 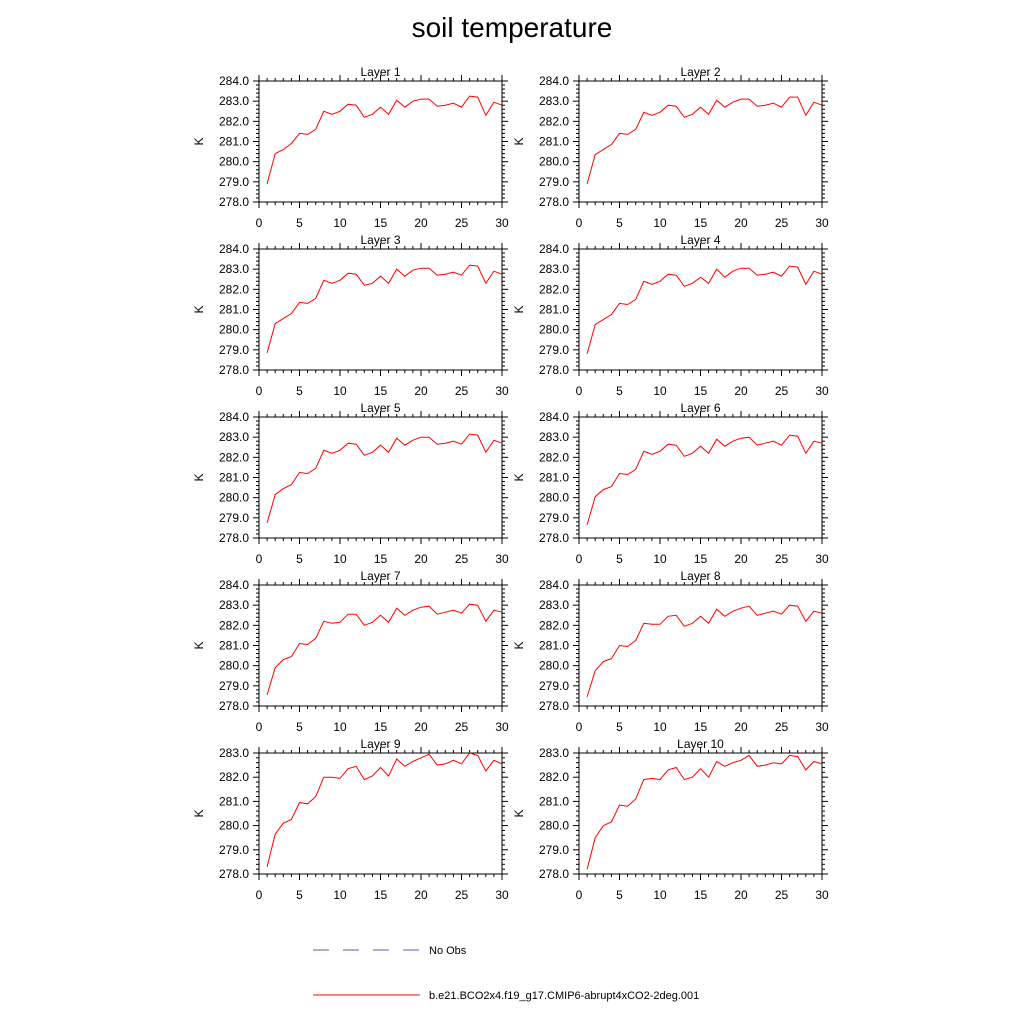 I want to click on panel-3-ytick-label: 279.0, so click(x=234, y=350).